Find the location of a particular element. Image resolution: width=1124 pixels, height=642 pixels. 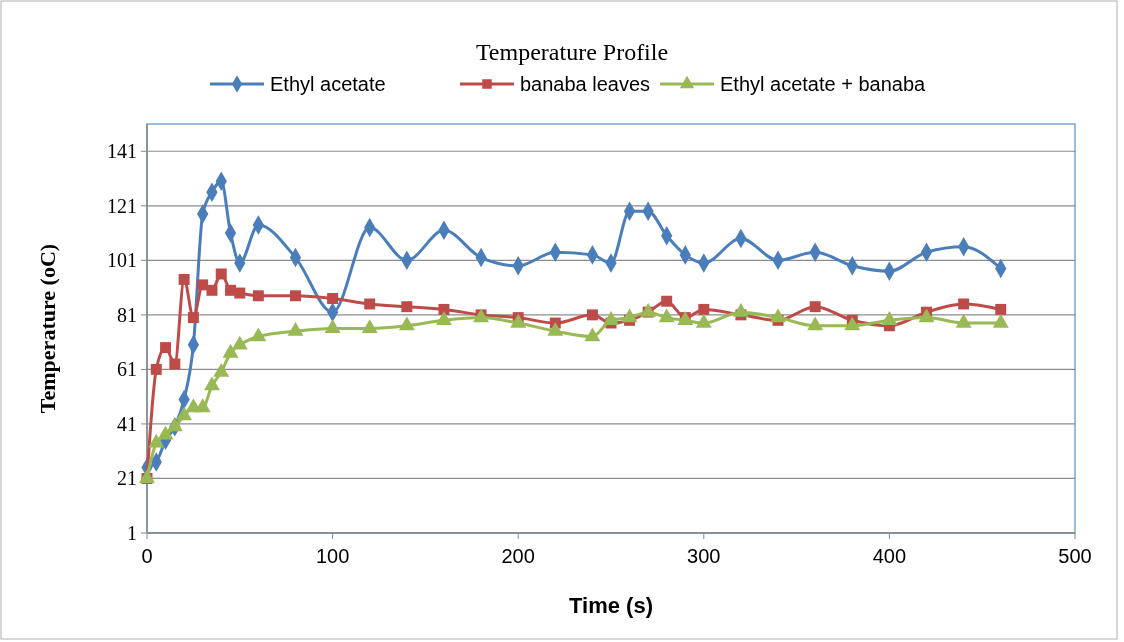

x-tick-label: 400 is located at coordinates (889, 556).